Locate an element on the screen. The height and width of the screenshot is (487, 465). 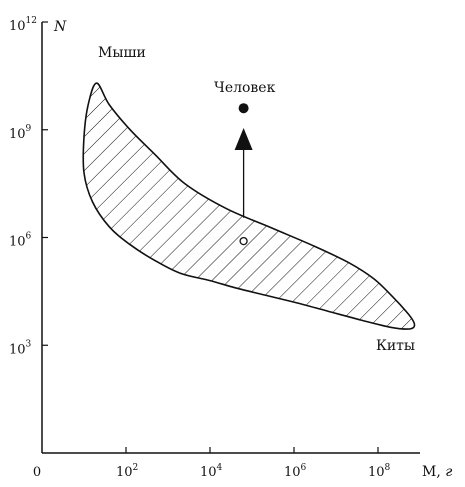
y-tick-label-2: 10⁹ is located at coordinates (20, 133).